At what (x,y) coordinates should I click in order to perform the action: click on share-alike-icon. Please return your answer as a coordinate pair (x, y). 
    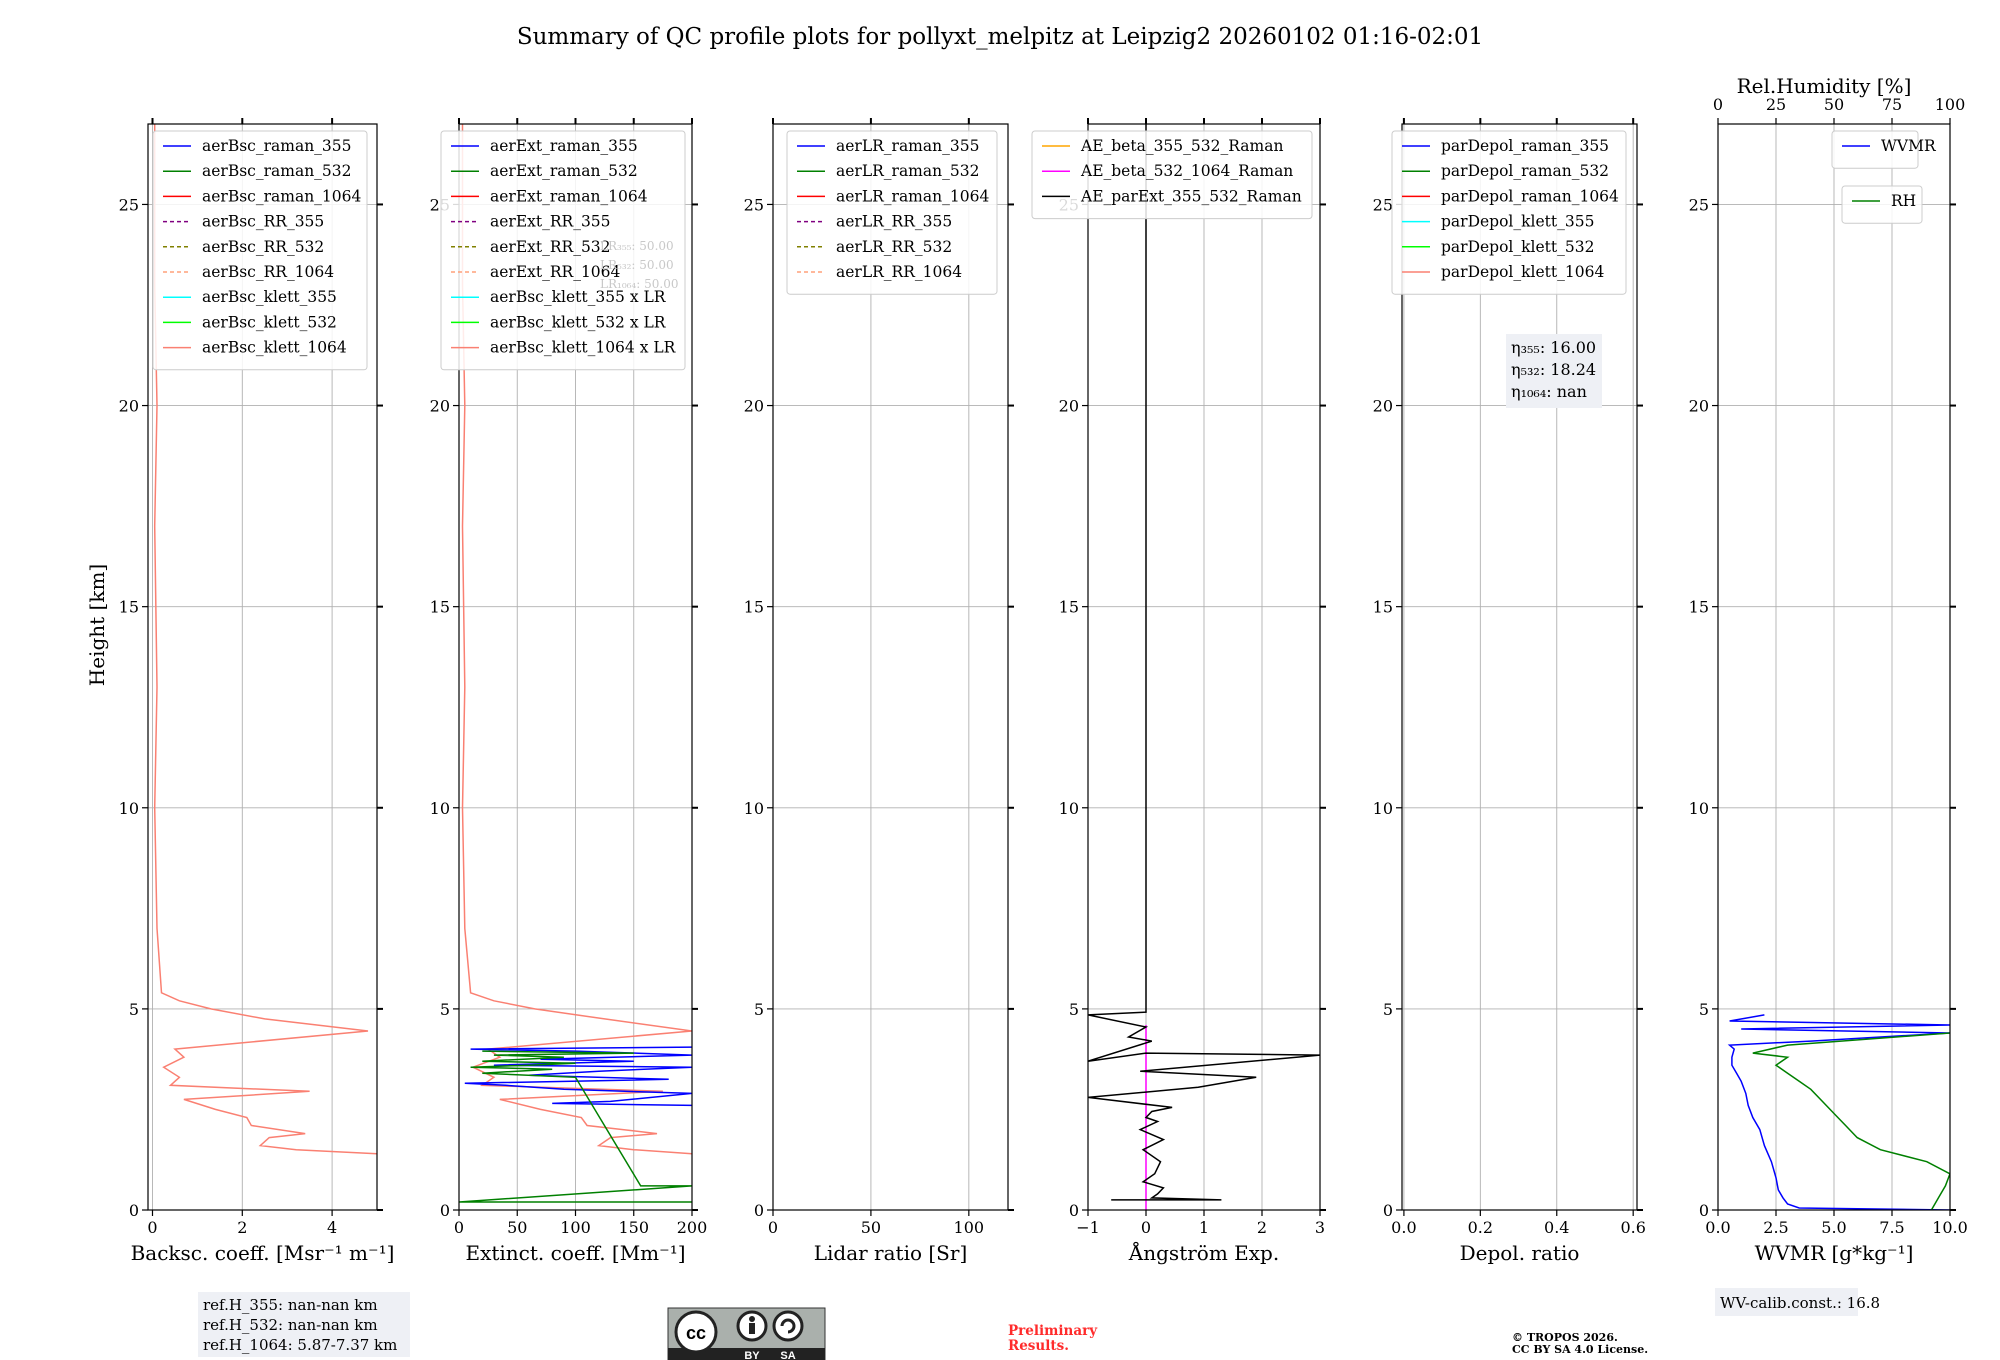
    Looking at the image, I should click on (788, 1326).